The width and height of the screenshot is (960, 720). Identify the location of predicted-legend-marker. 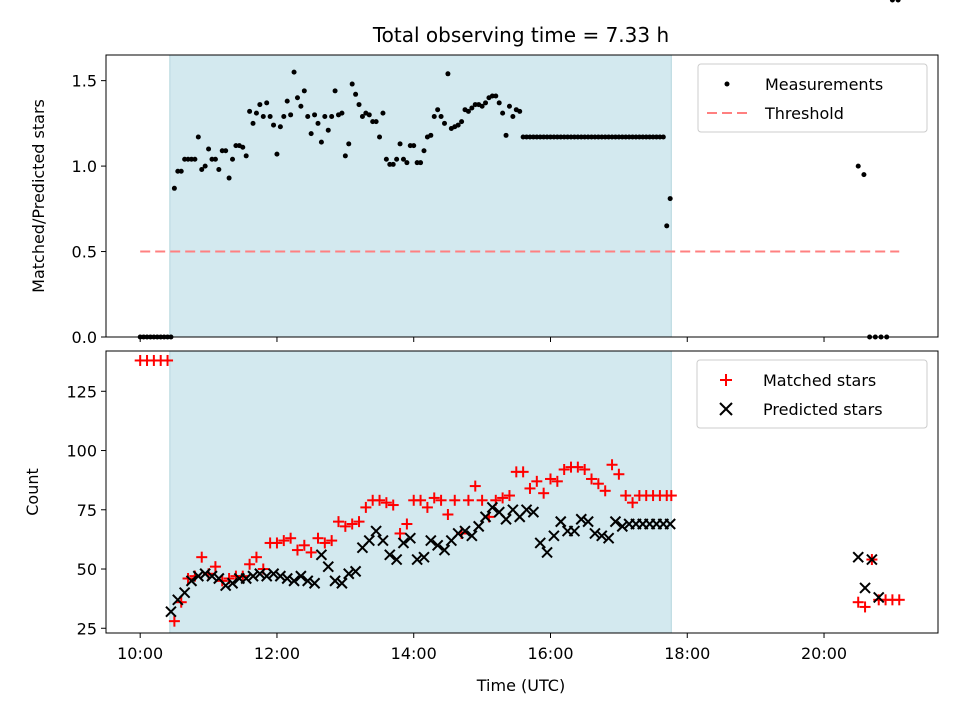
(726, 409).